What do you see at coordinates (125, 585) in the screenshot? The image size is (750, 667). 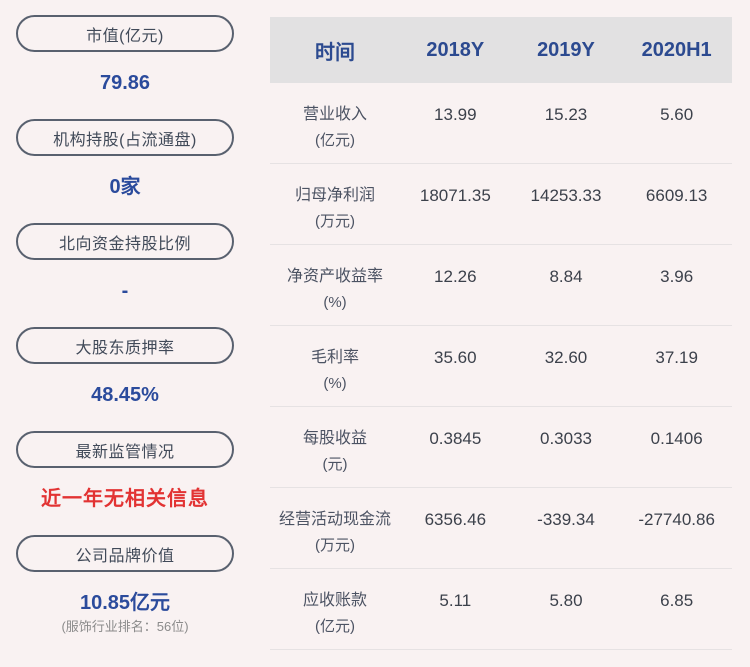 I see `sidebar-metric-block: 公司品牌价值 10.85亿元 (服饰行业排名：56位)` at bounding box center [125, 585].